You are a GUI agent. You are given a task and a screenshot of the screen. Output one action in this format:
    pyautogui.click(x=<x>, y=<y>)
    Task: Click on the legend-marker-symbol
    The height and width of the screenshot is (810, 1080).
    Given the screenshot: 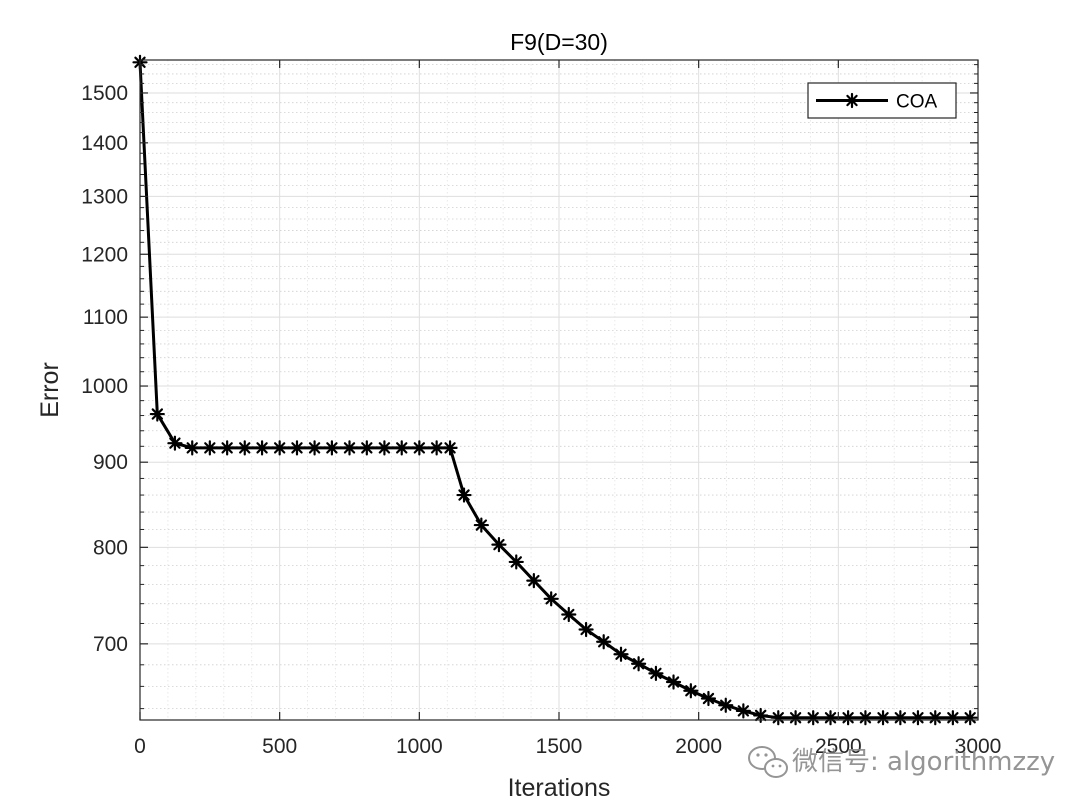 What is the action you would take?
    pyautogui.click(x=852, y=100)
    